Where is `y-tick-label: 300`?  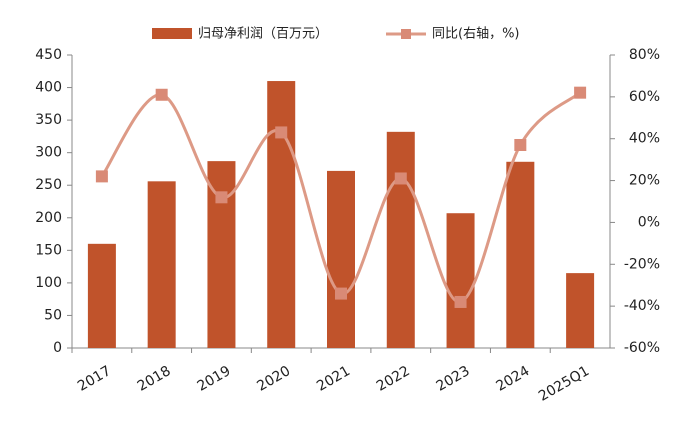 y-tick-label: 300 is located at coordinates (48, 153).